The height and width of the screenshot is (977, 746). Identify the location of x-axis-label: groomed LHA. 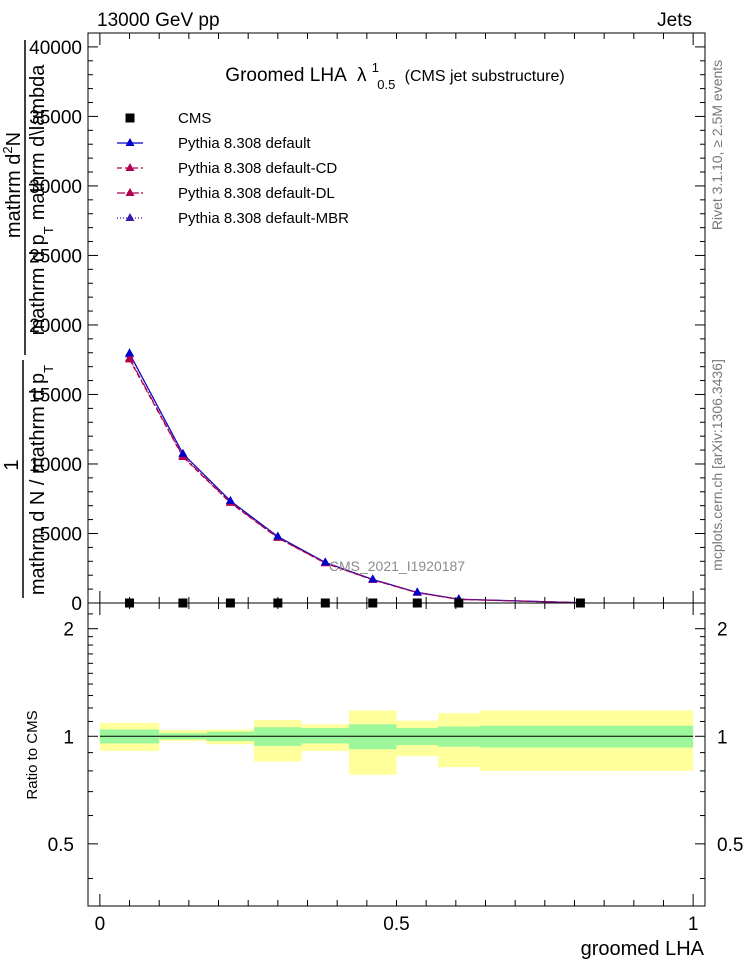
(643, 949).